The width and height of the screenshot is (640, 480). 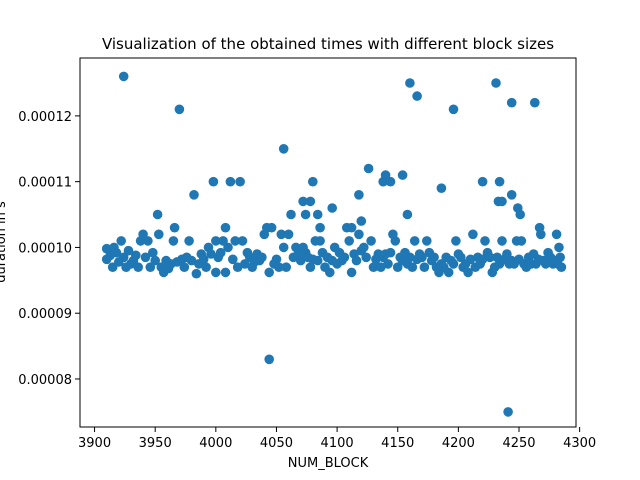 I want to click on y-tick-label: 0.00010, so click(x=45, y=248).